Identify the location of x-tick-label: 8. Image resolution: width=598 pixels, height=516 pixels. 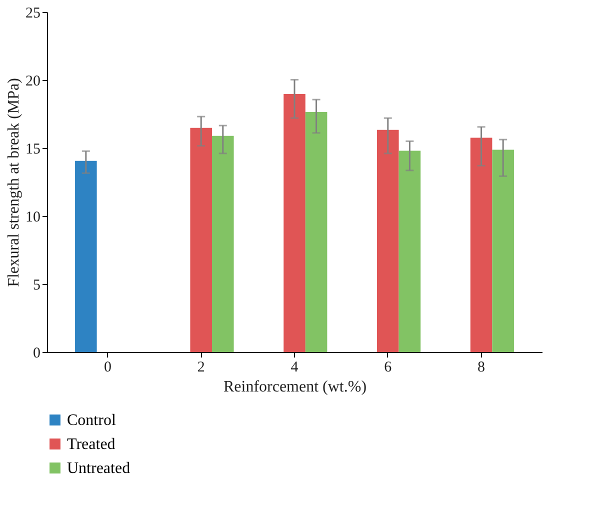
(482, 368).